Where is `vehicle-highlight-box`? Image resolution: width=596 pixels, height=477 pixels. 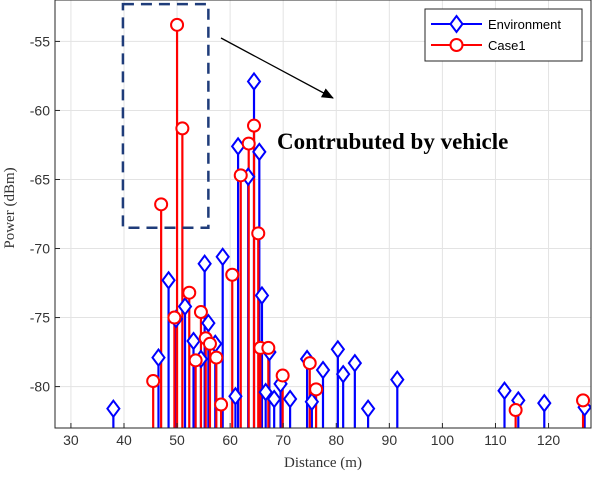 vehicle-highlight-box is located at coordinates (165, 116).